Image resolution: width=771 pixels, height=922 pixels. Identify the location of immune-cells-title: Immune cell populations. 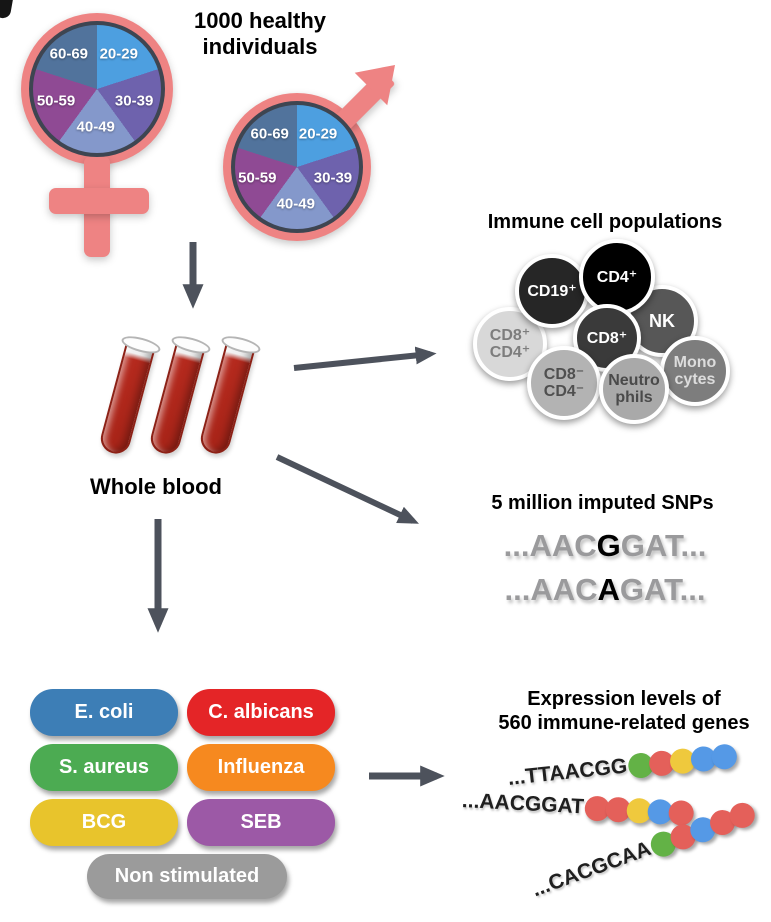
(605, 222).